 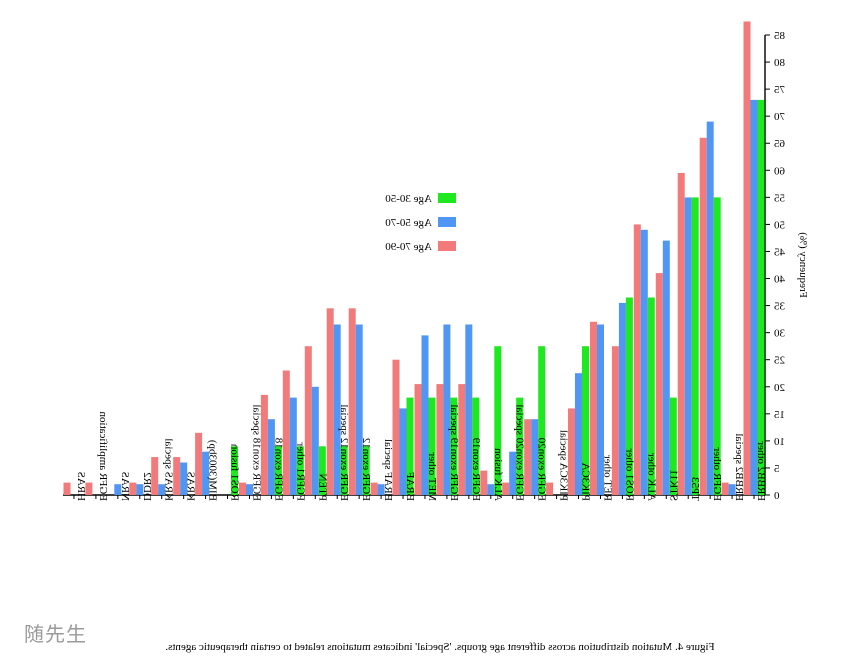 I want to click on x-tick-label: HRAS, so click(x=81, y=486).